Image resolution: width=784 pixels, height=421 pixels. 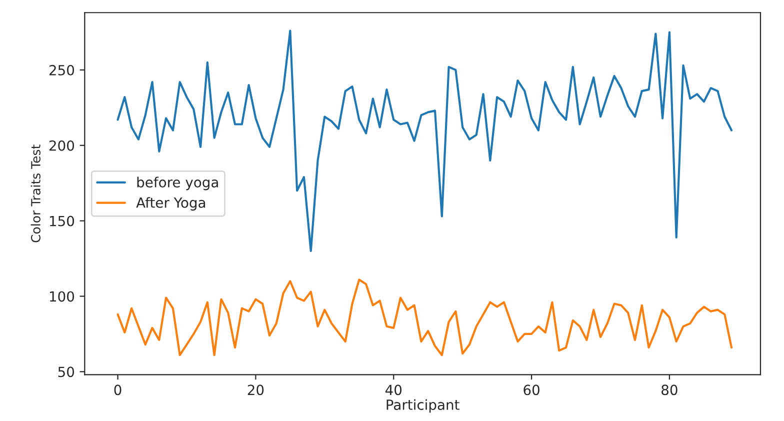 What do you see at coordinates (393, 390) in the screenshot?
I see `x-tick-label: 40` at bounding box center [393, 390].